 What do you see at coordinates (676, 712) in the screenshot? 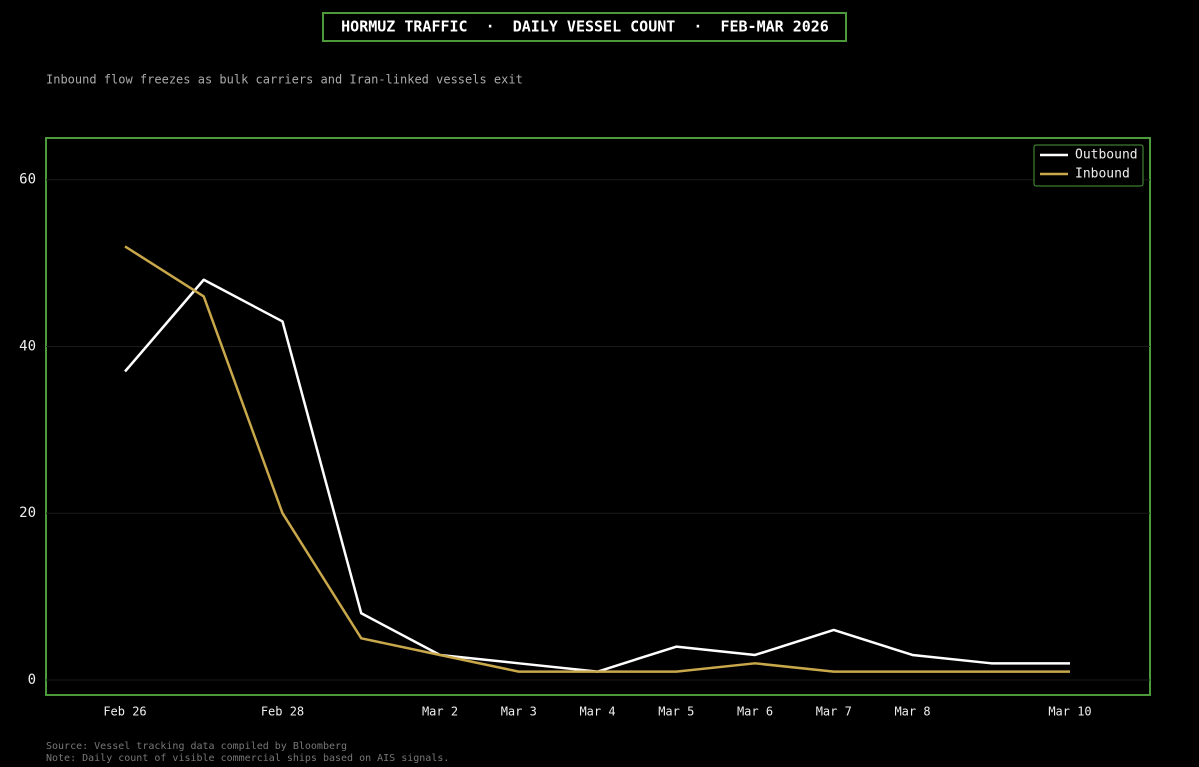
I see `x-tick-label: Mar 5` at bounding box center [676, 712].